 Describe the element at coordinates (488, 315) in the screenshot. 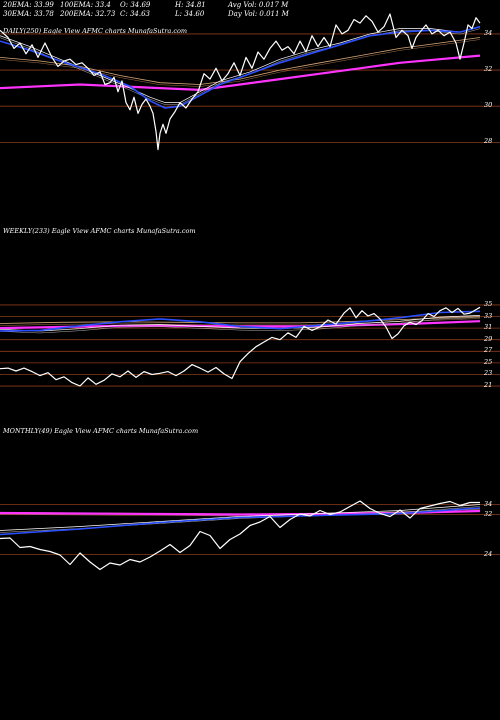

I see `weekly-y-tick-label: 33` at that location.